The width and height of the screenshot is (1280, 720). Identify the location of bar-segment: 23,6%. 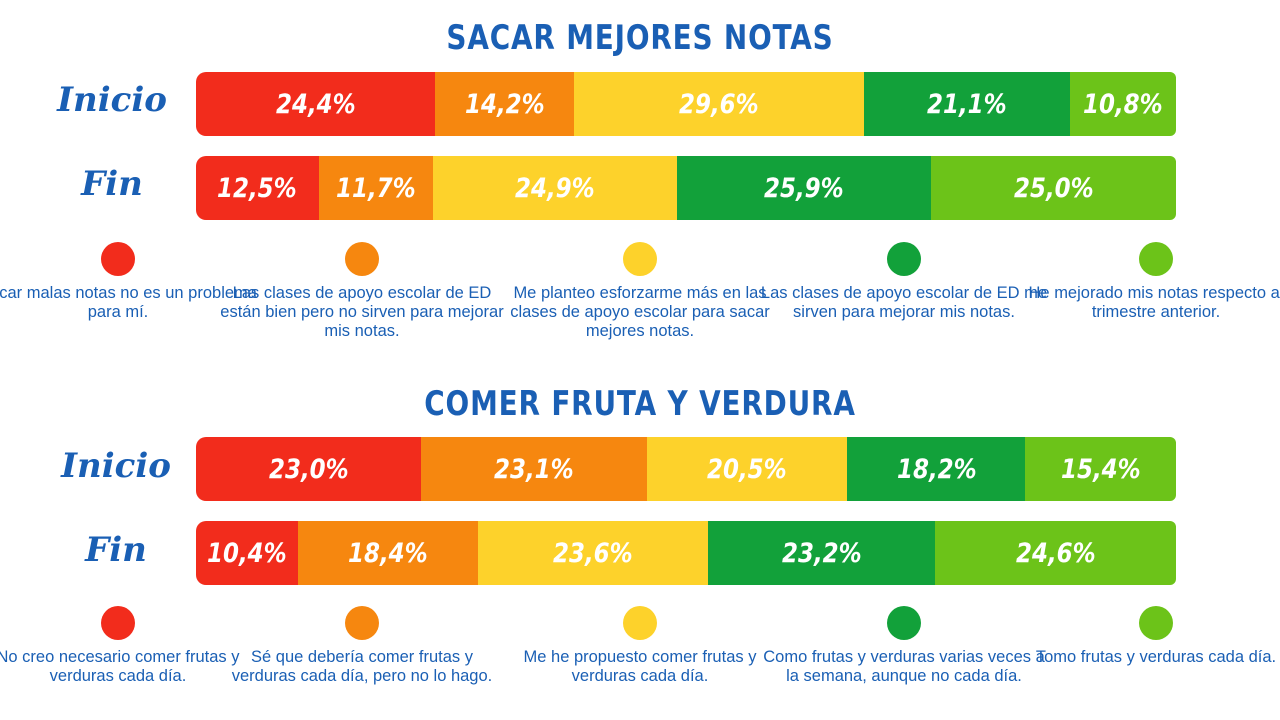
(593, 553).